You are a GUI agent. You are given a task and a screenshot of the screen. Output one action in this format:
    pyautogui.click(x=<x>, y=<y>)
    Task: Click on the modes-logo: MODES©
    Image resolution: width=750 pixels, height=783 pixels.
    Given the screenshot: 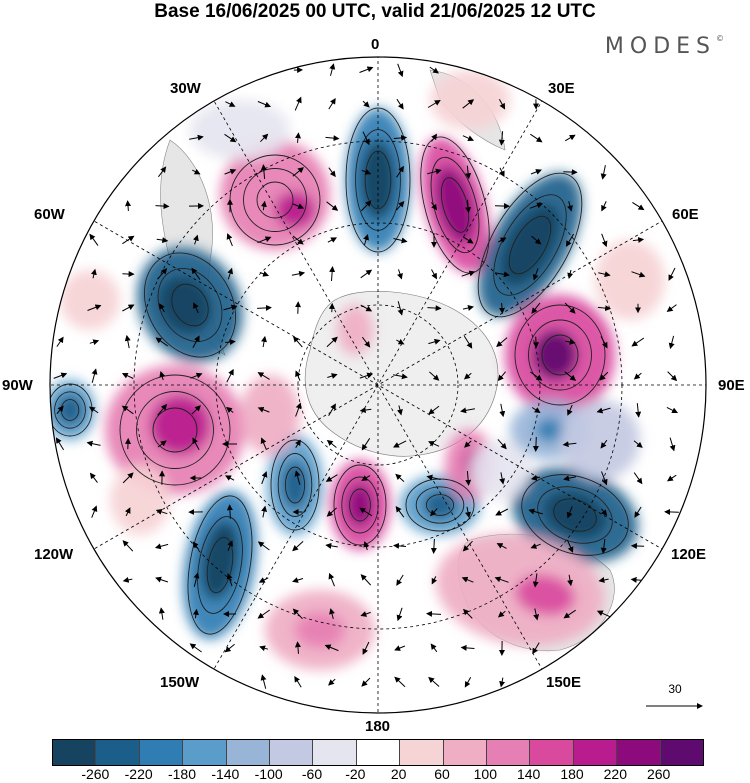 What is the action you would take?
    pyautogui.click(x=664, y=46)
    